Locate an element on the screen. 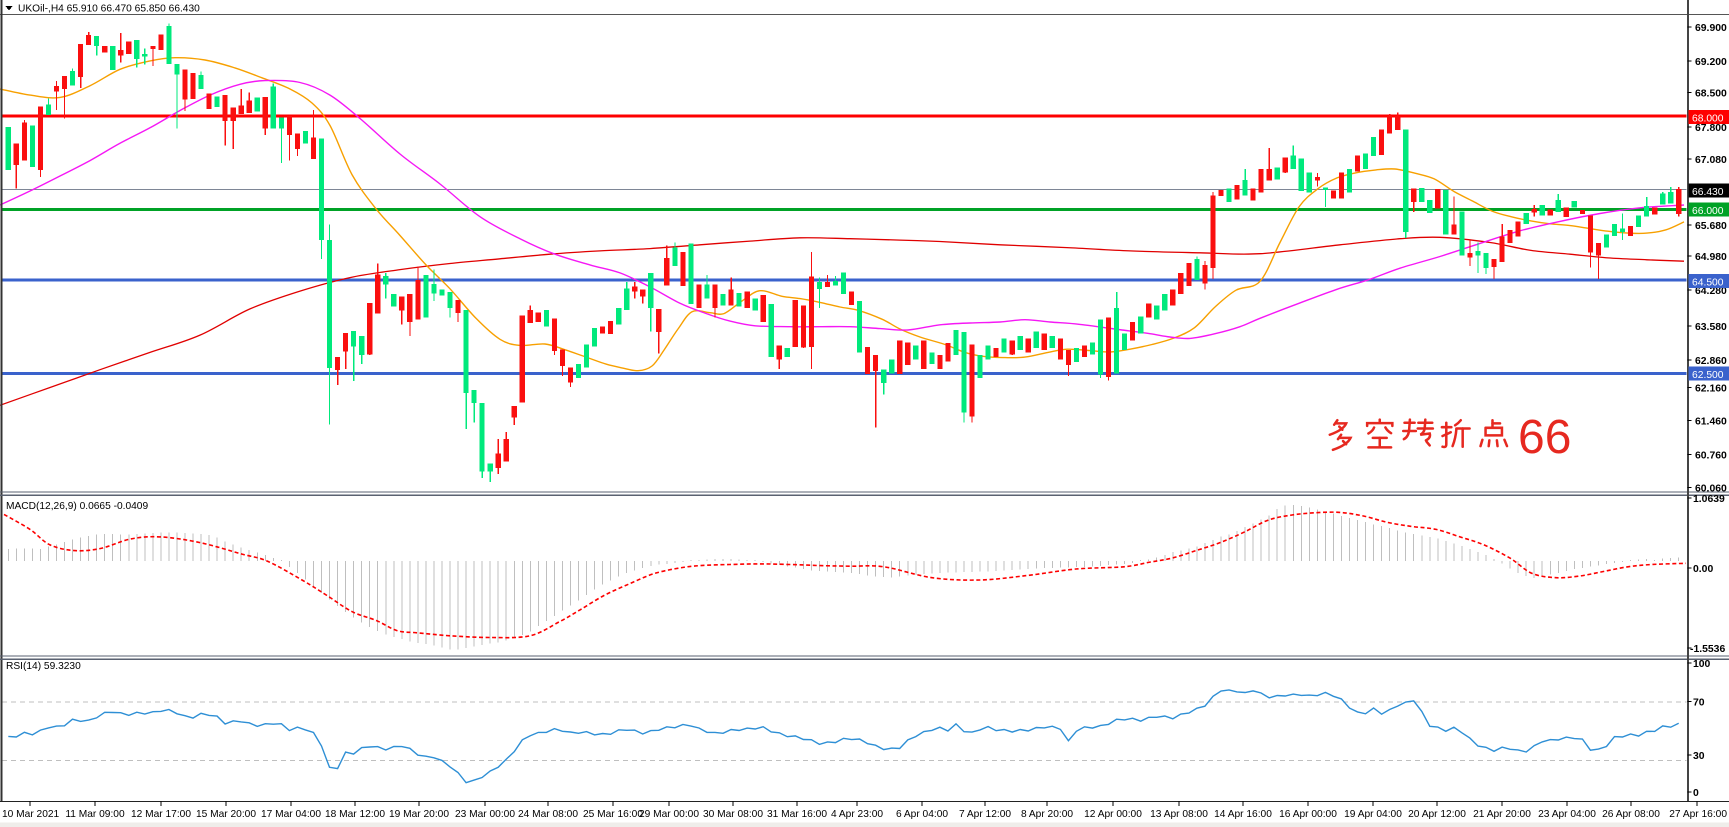 The width and height of the screenshot is (1729, 827). svg-text: 19 Apr 04:00 is located at coordinates (1373, 814).